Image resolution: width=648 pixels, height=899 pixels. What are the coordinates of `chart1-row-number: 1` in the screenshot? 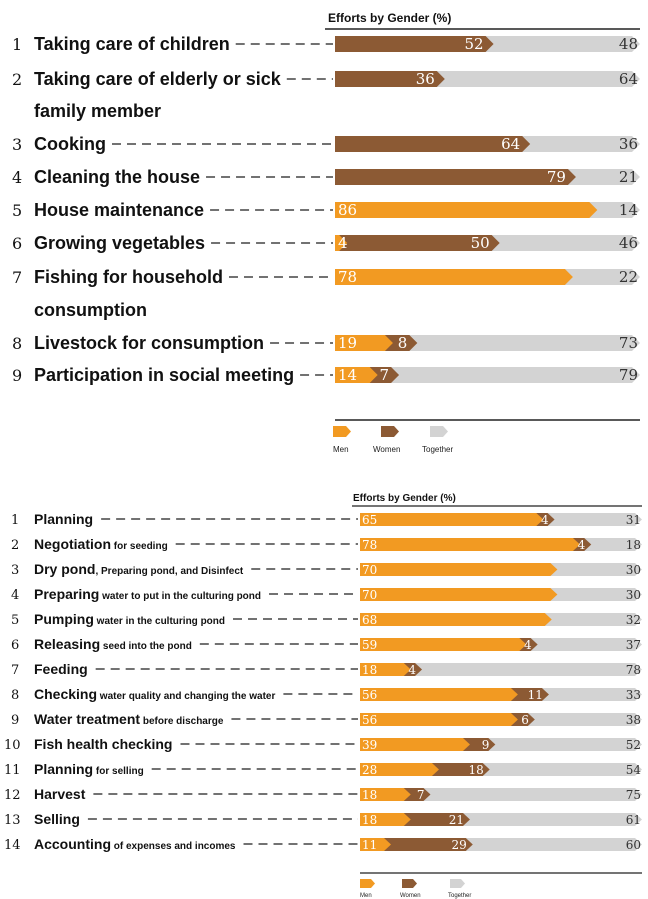 It's located at (17, 44).